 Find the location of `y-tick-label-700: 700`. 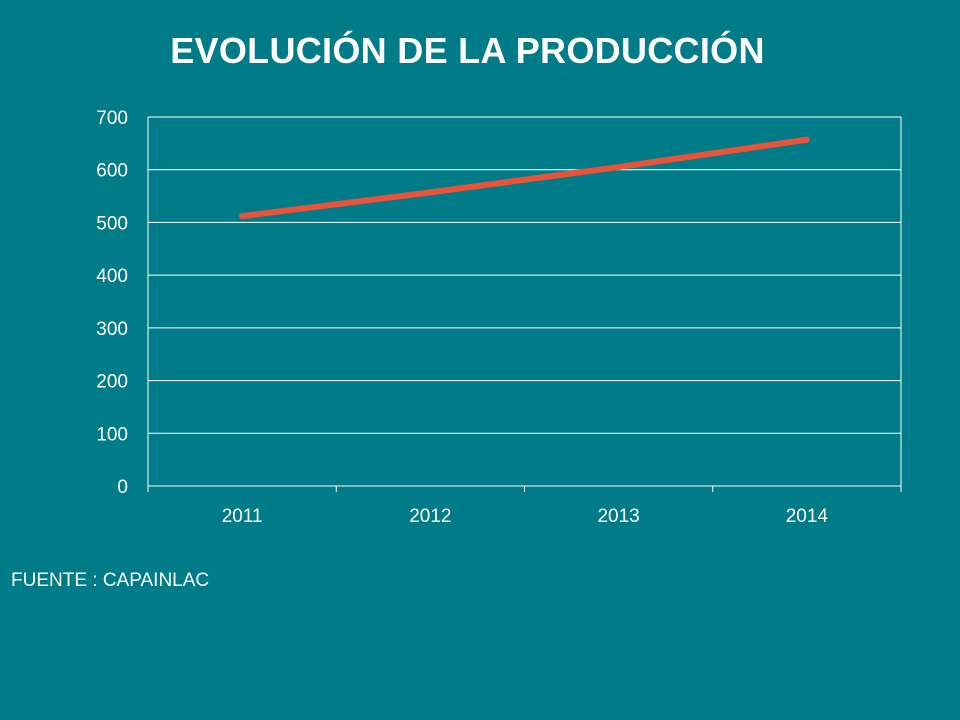

y-tick-label-700: 700 is located at coordinates (112, 118).